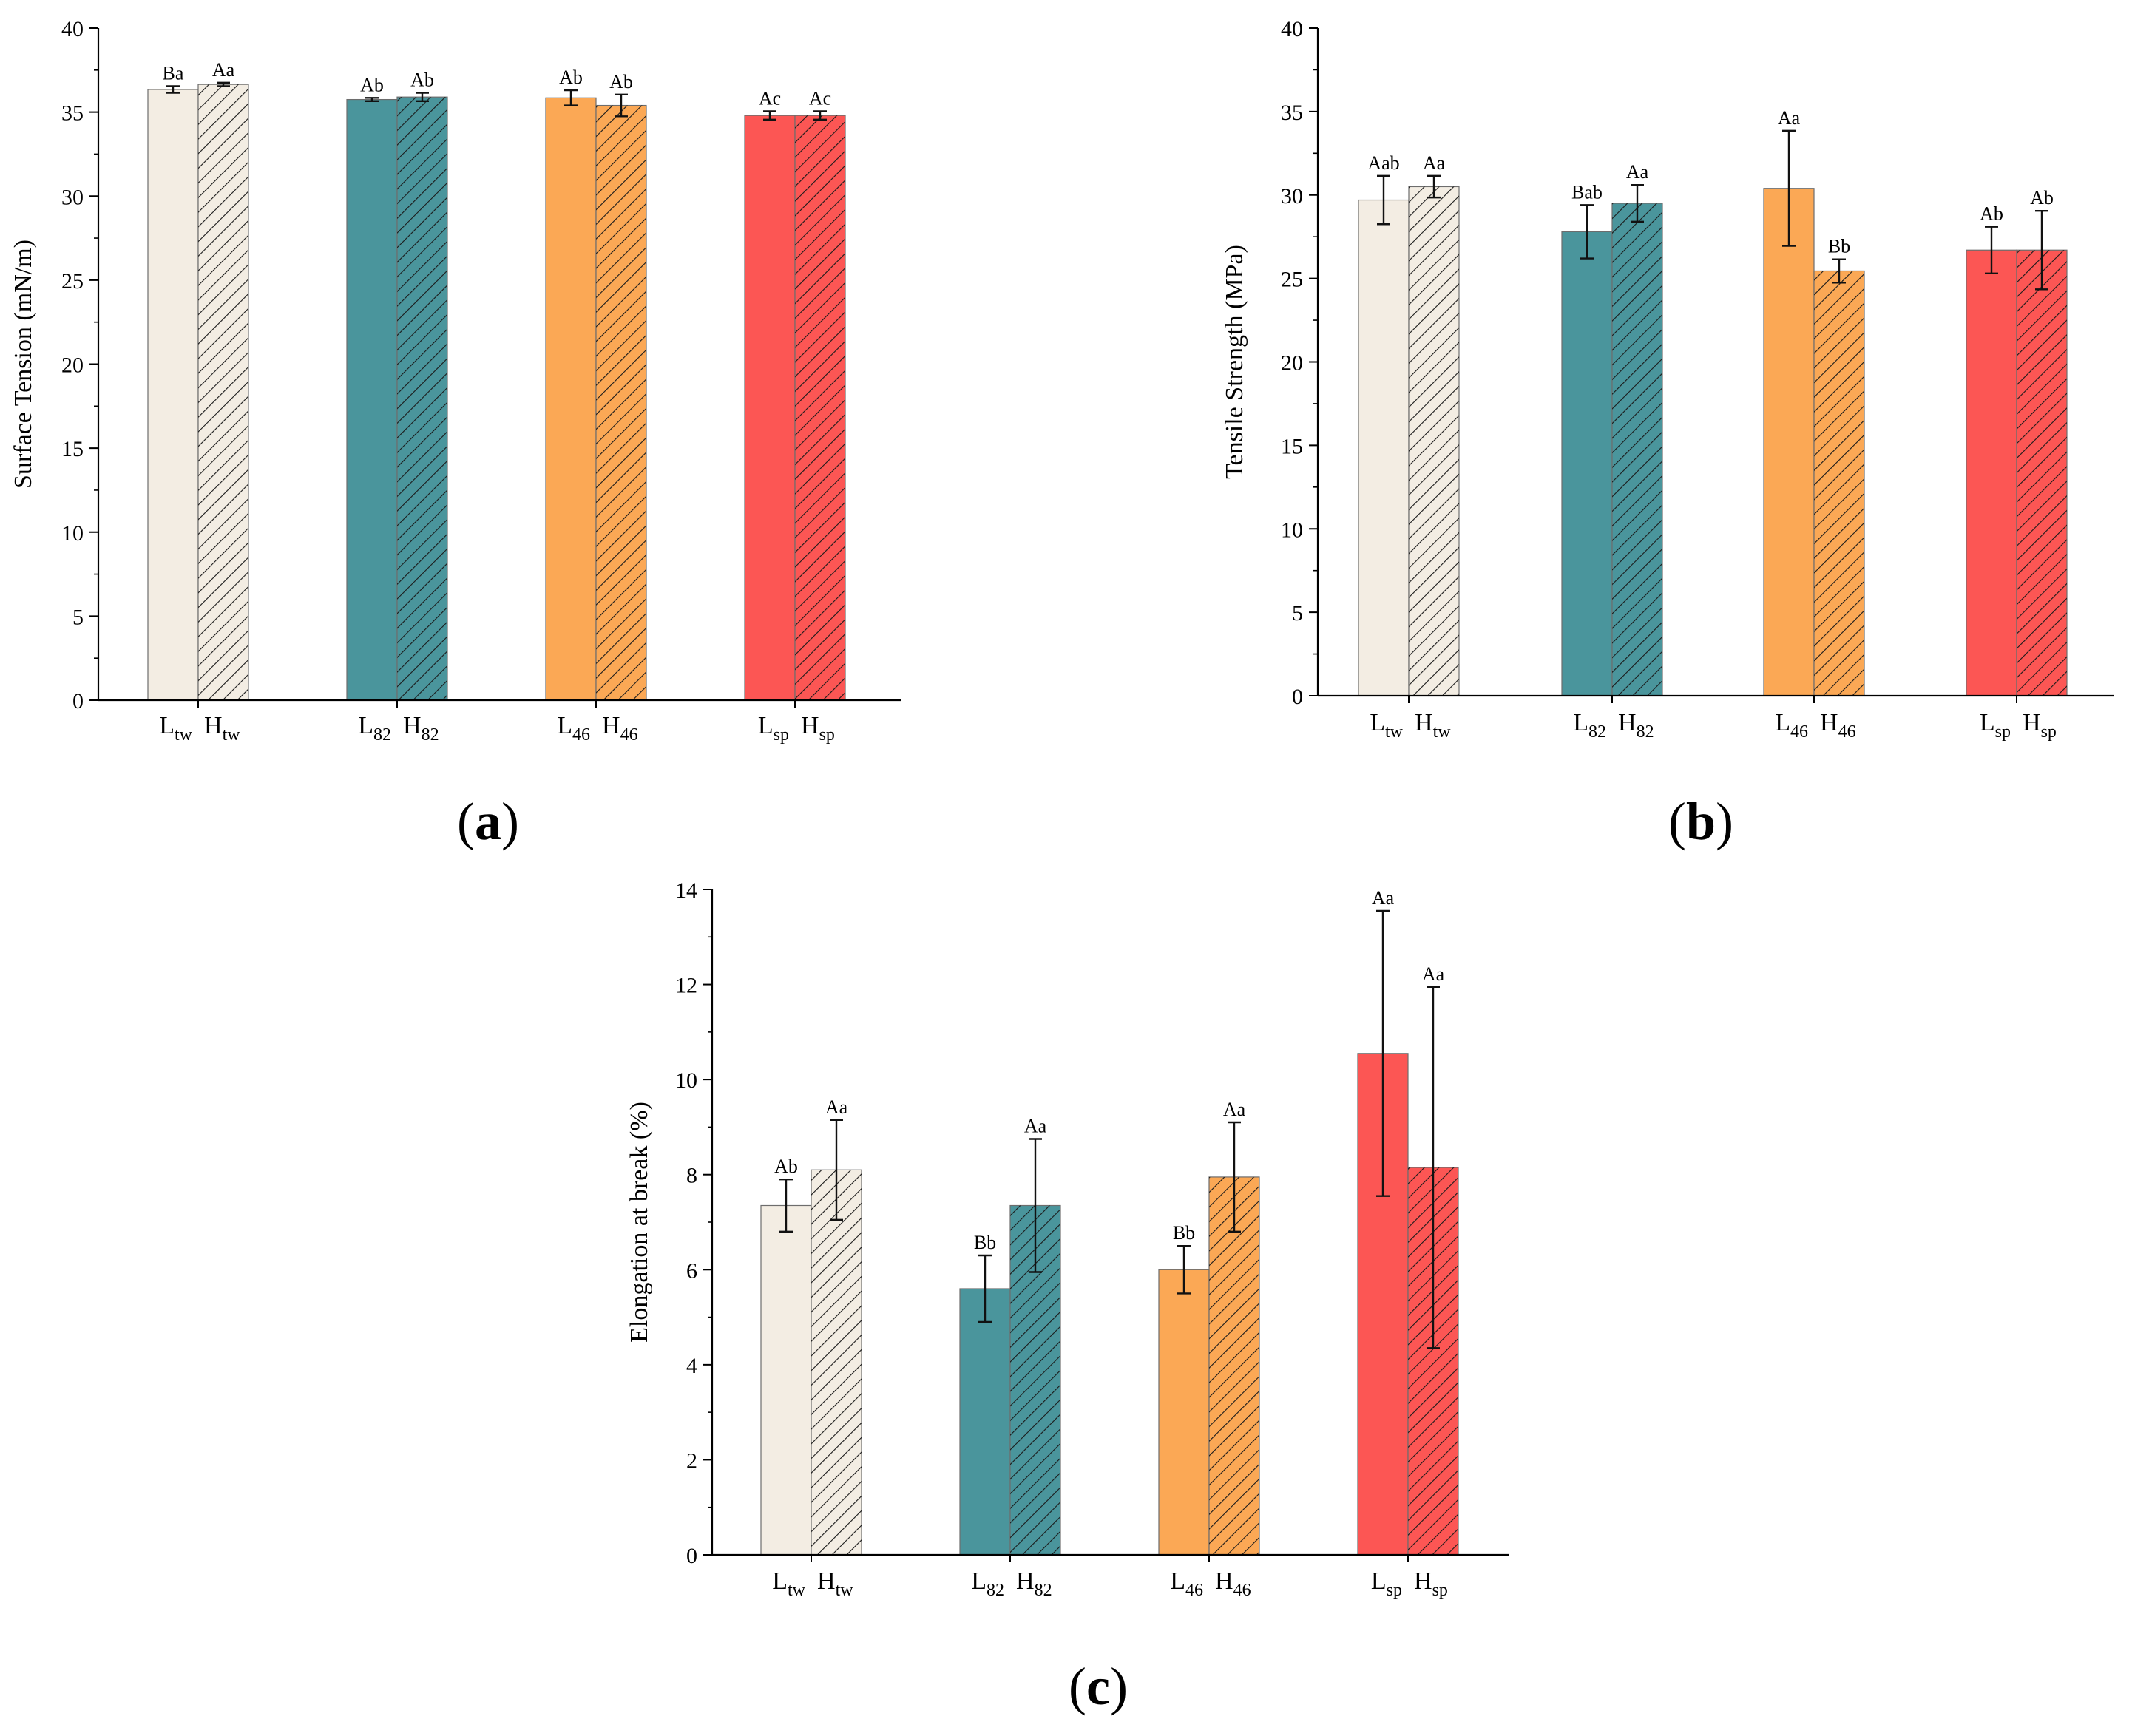  I want to click on bar-b-sp-l-significance-label: Ab, so click(1992, 214).